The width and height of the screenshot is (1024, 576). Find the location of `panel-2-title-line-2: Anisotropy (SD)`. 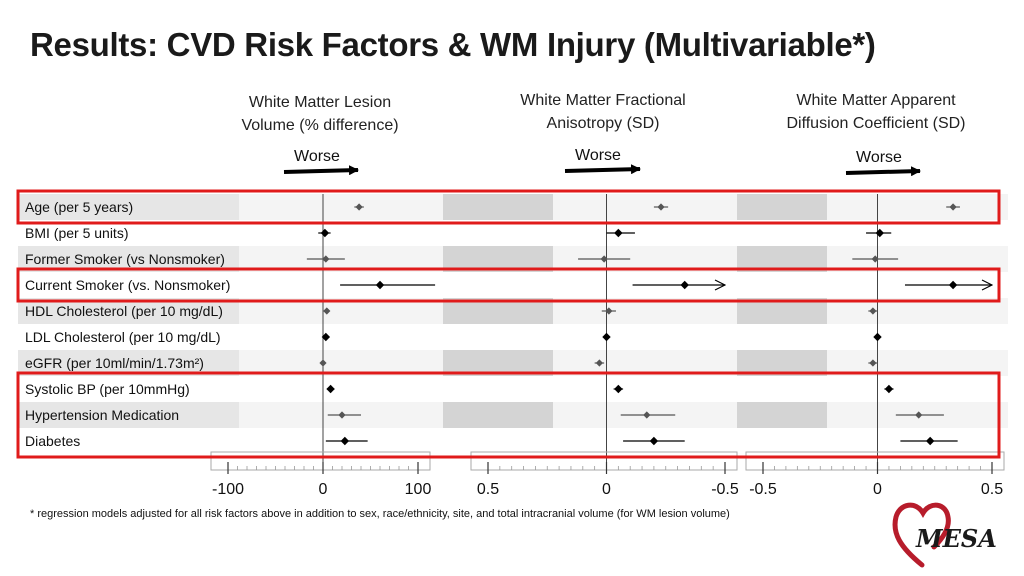

panel-2-title-line-2: Anisotropy (SD) is located at coordinates (603, 123).